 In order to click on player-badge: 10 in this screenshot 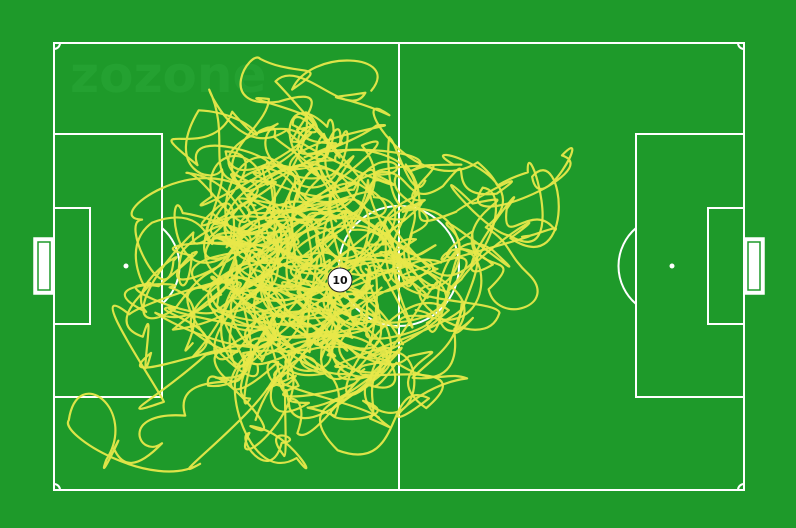, I will do `click(340, 280)`.